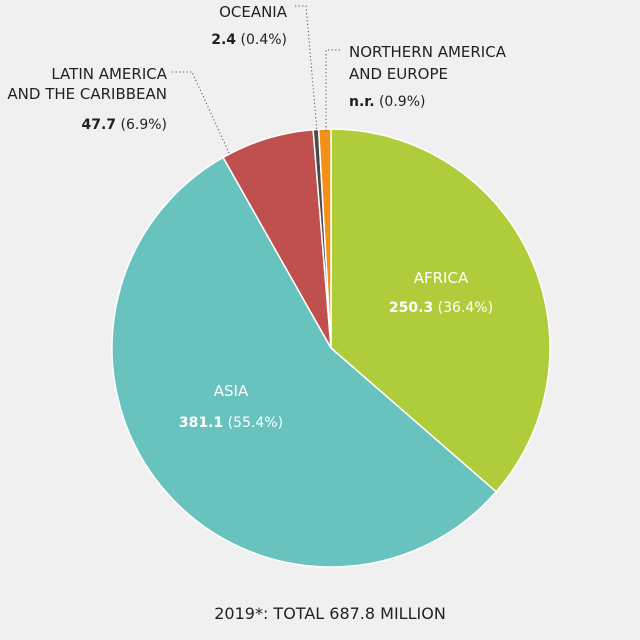  What do you see at coordinates (231, 423) in the screenshot?
I see `slice-value-asia: 381.1 (55.4%)` at bounding box center [231, 423].